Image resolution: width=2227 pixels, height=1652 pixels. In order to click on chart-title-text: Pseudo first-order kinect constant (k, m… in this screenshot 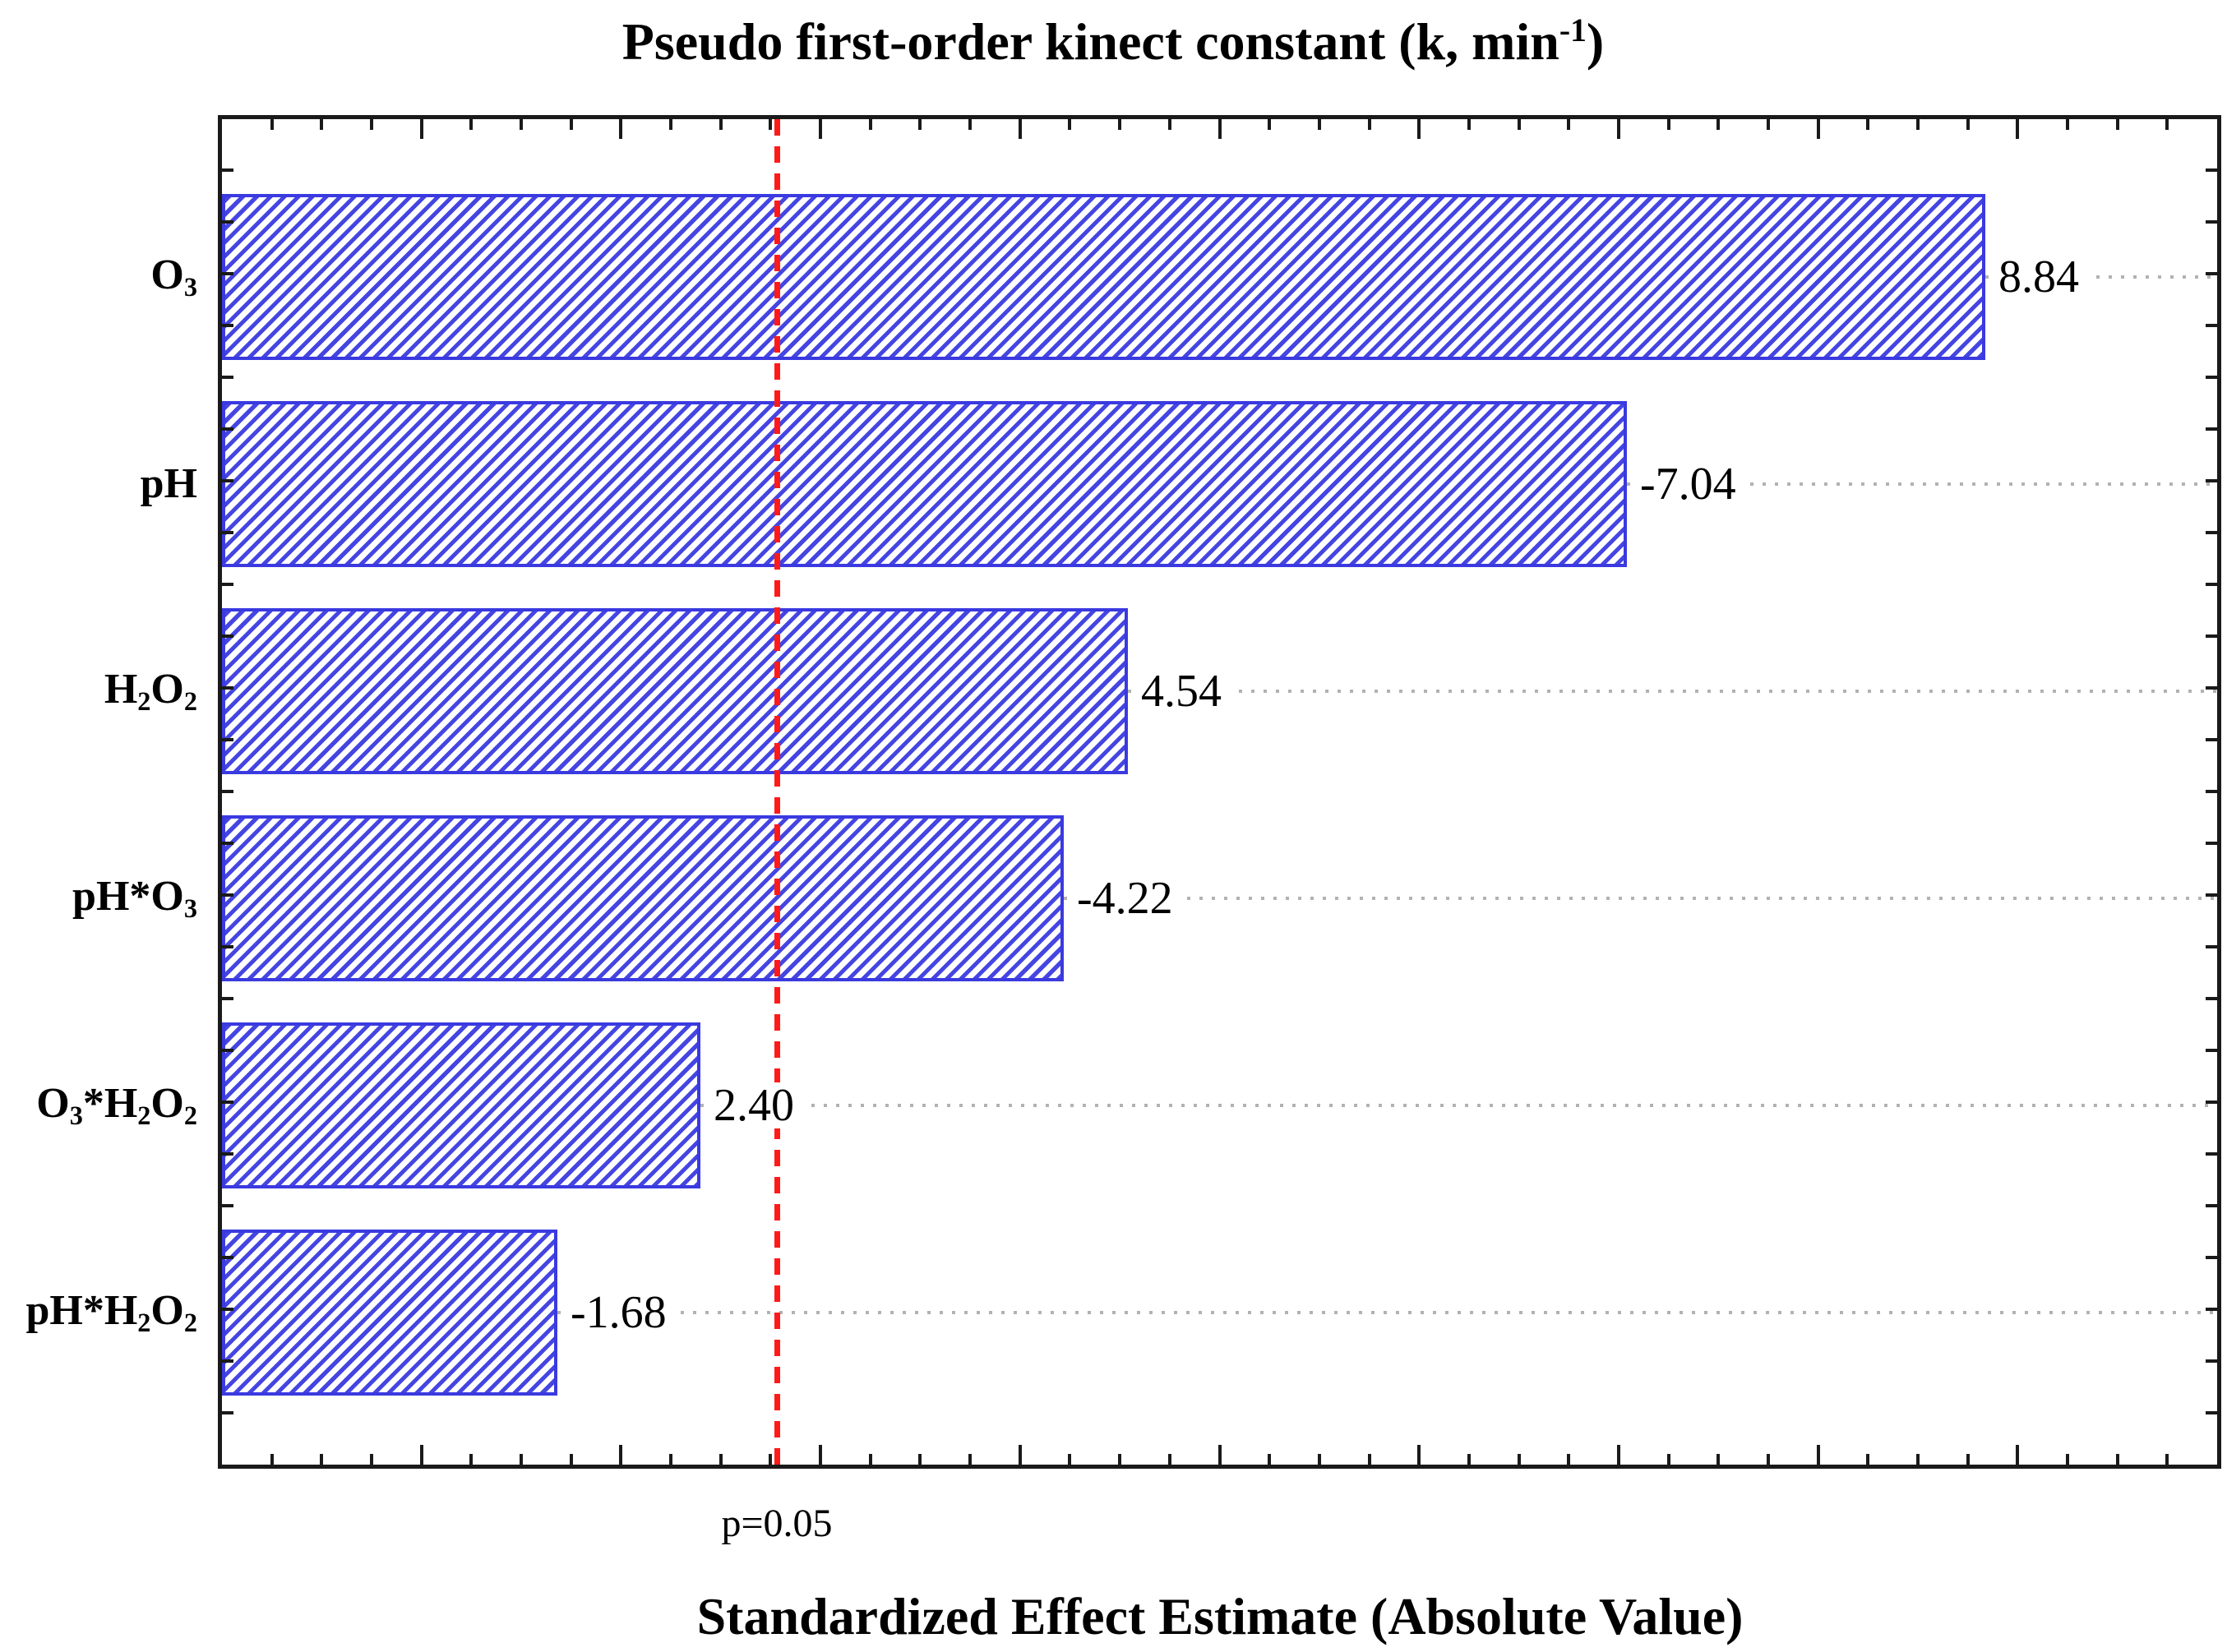, I will do `click(1090, 41)`.